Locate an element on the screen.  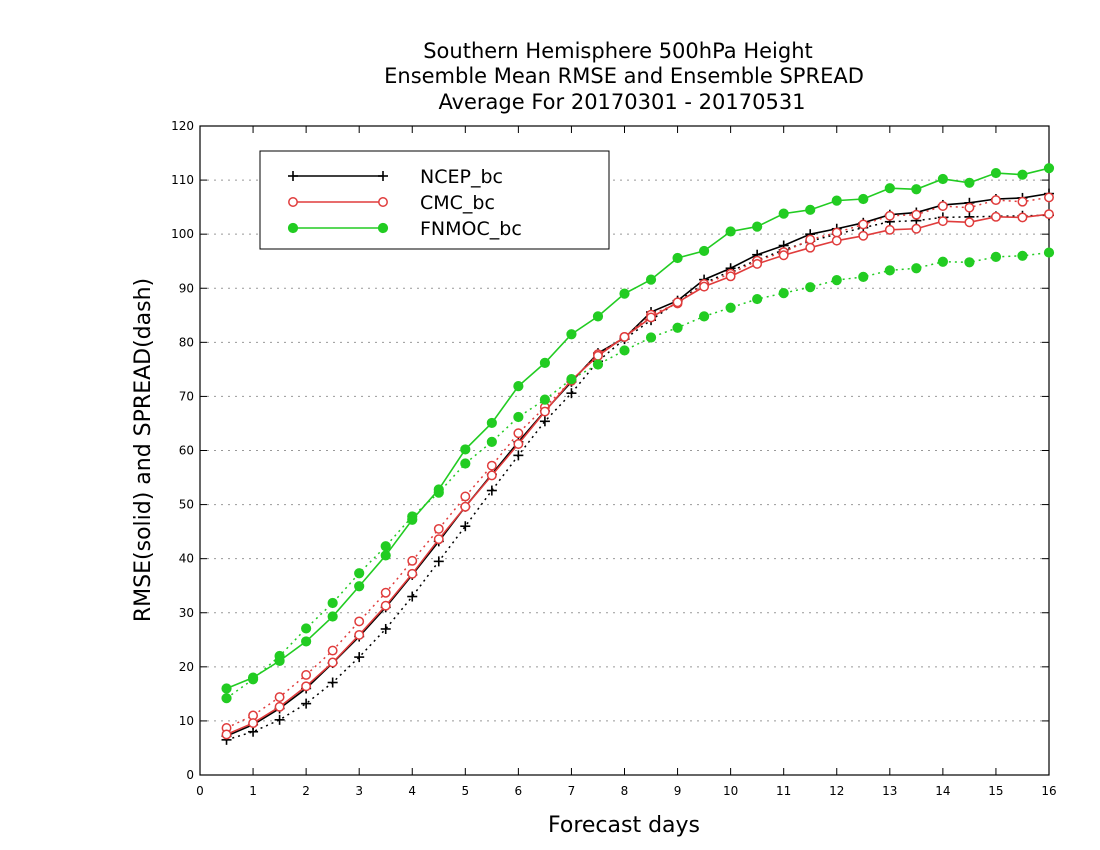
legend-label: CMC_bc is located at coordinates (457, 203).